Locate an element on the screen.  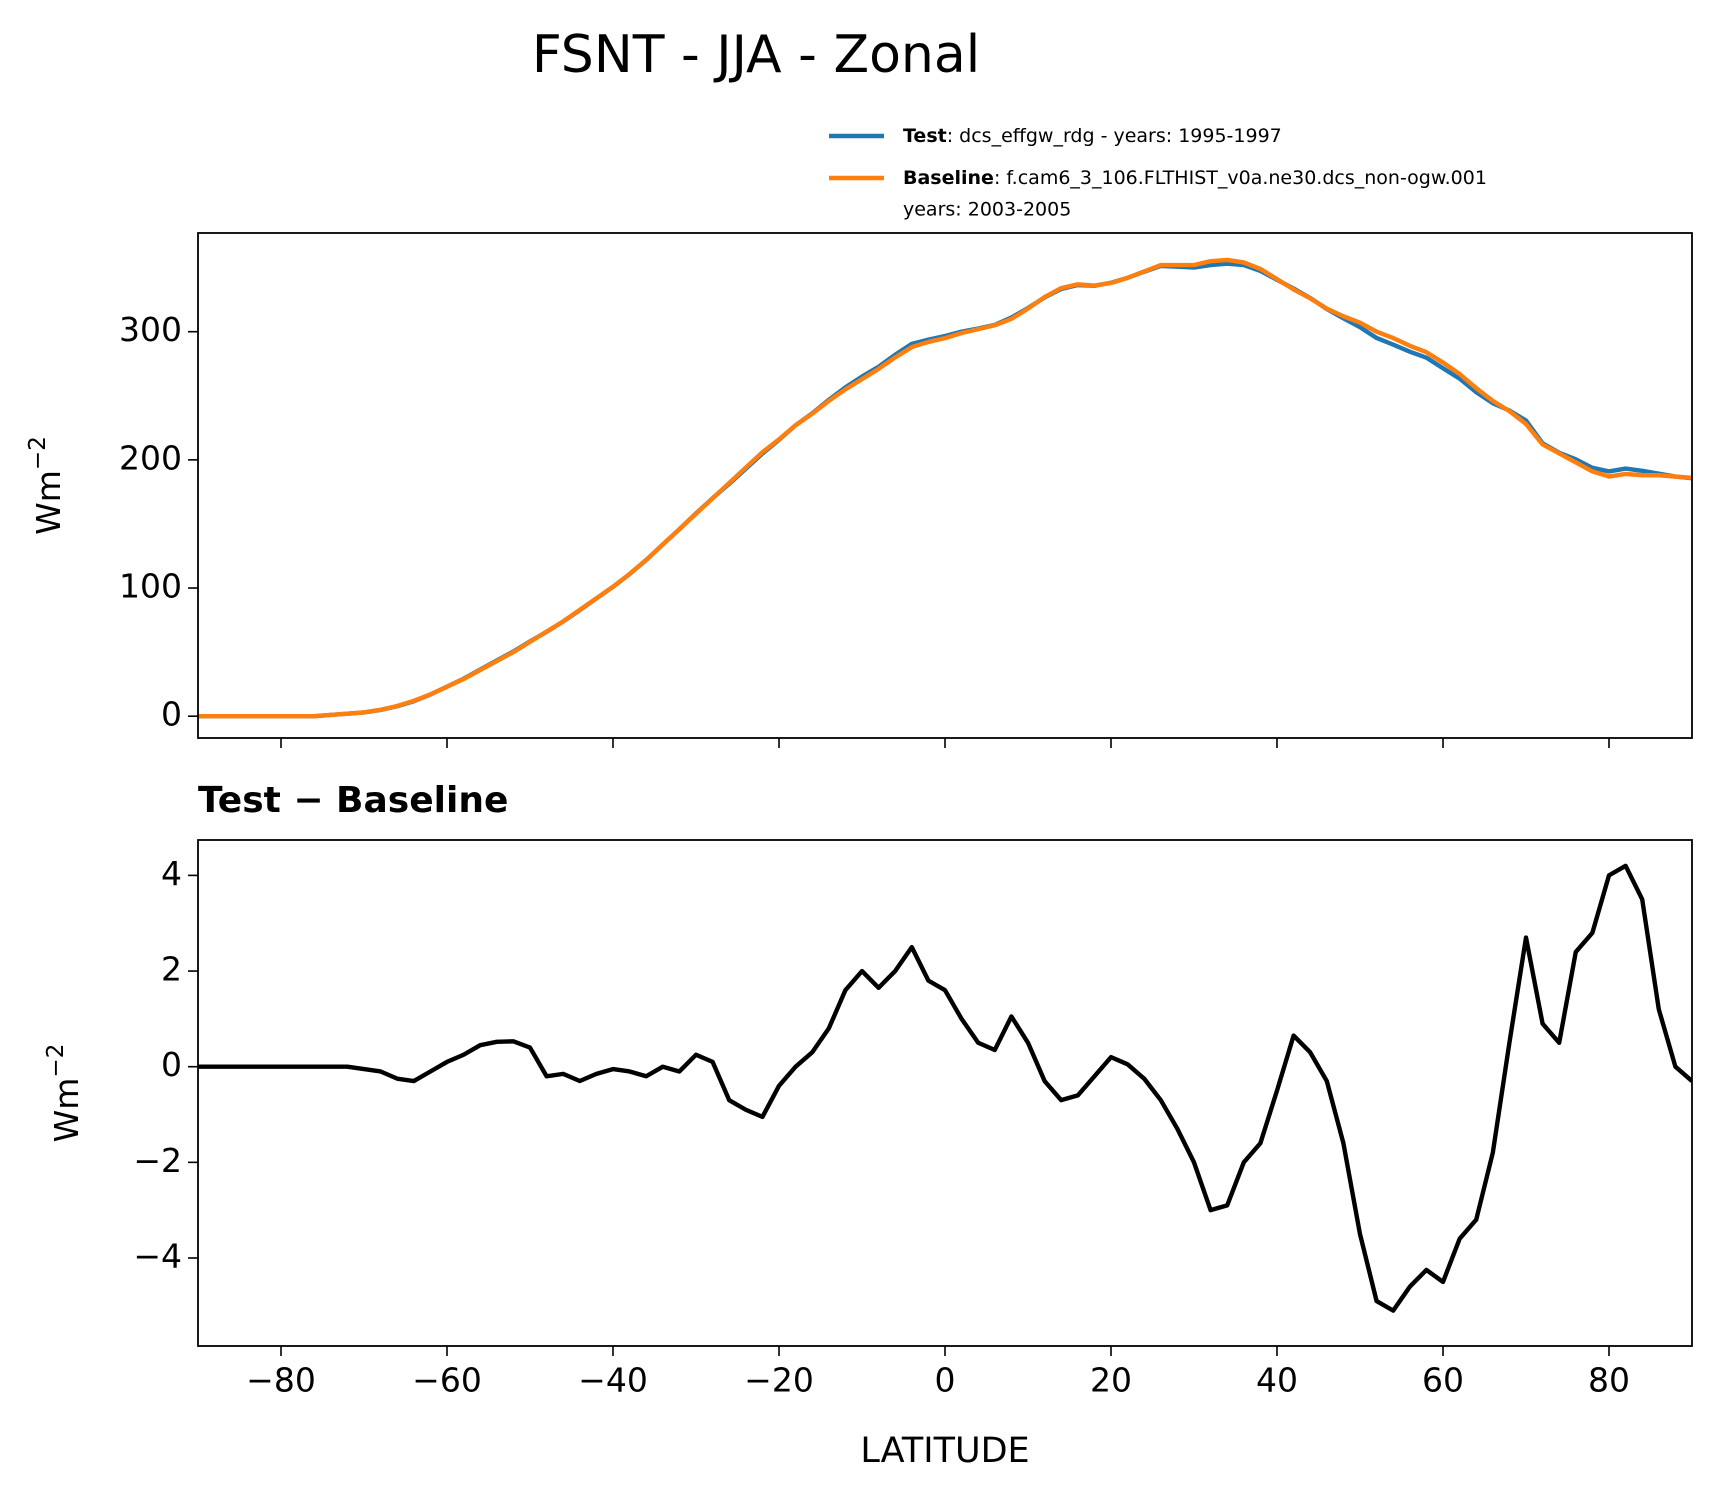
legend-name: Baseline is located at coordinates (948, 178).